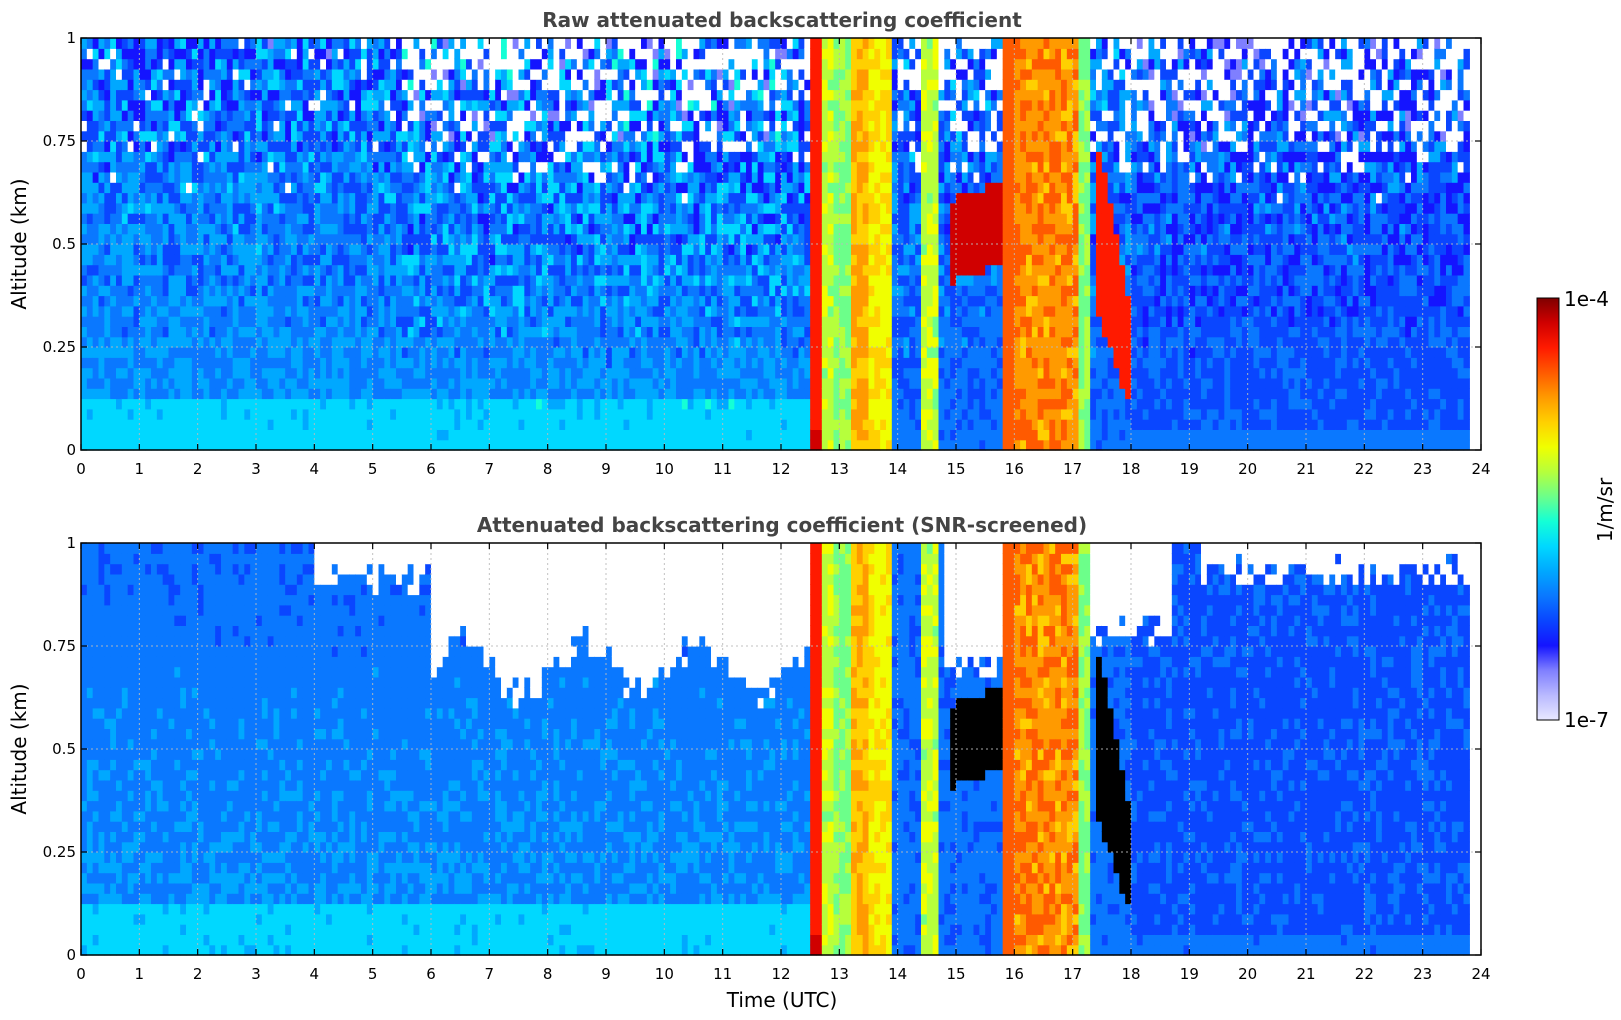 The height and width of the screenshot is (1020, 1621). What do you see at coordinates (1576, 509) in the screenshot?
I see `colorbar: 1e-4 1e-7 1/m/sr` at bounding box center [1576, 509].